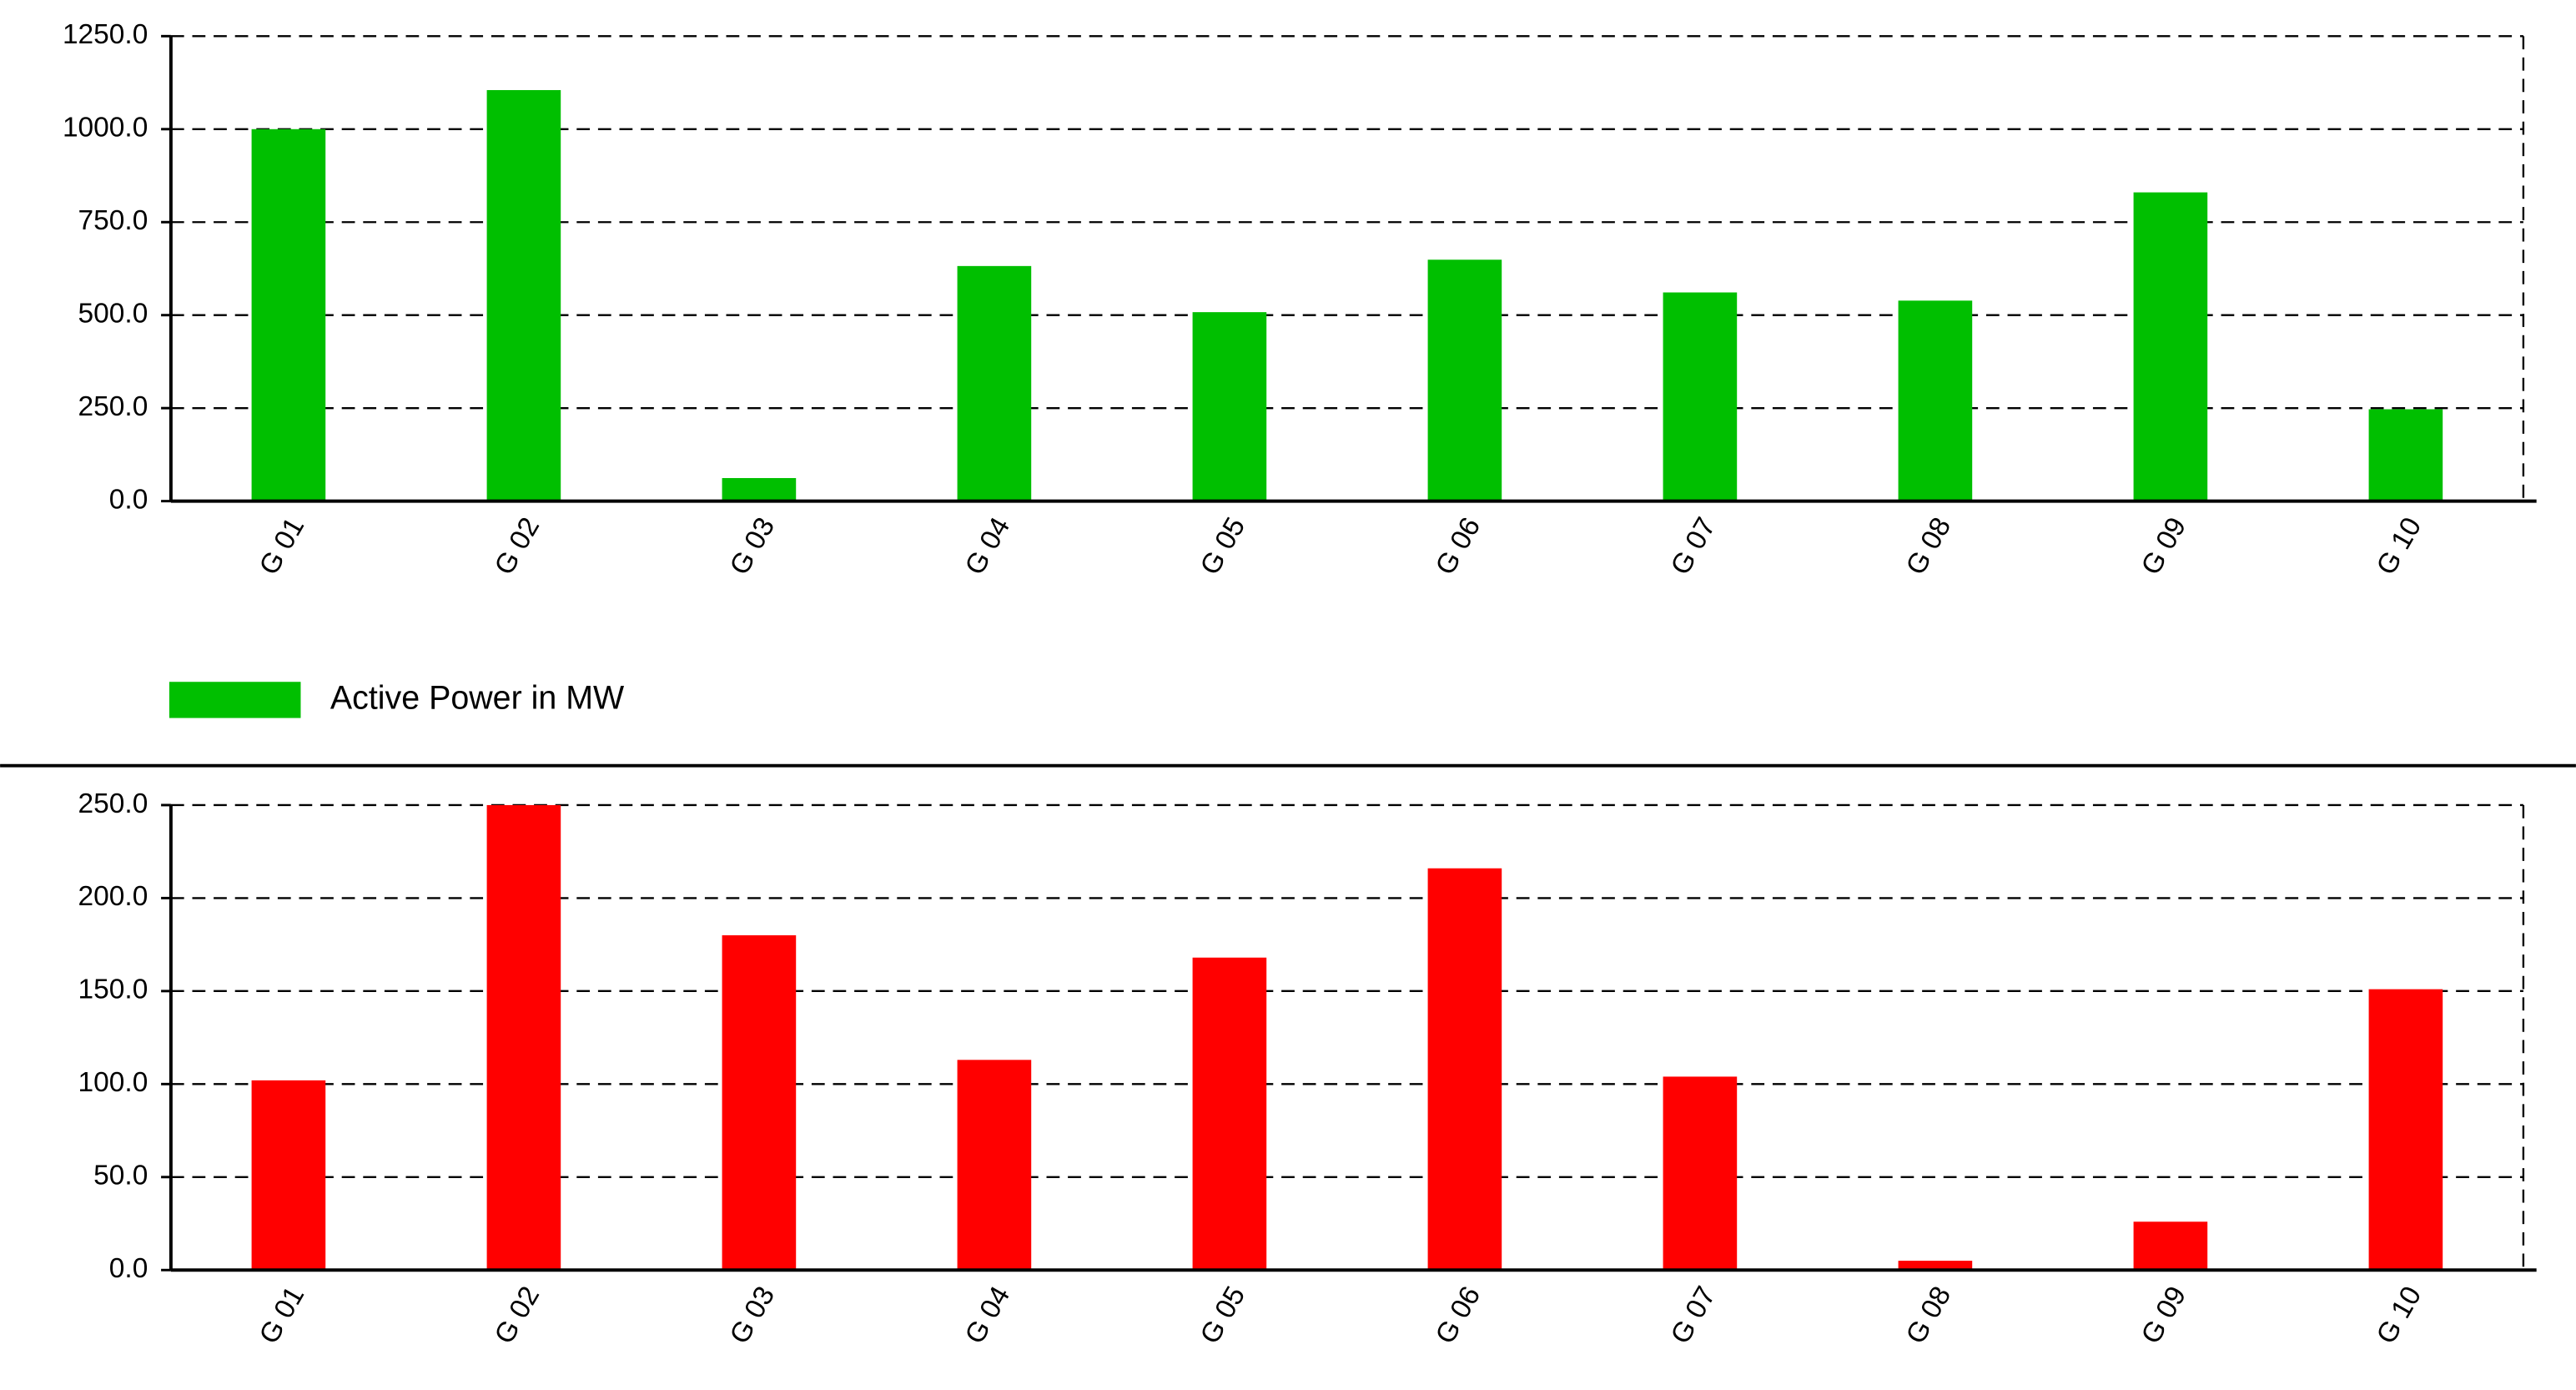 The image size is (2576, 1390). What do you see at coordinates (113, 220) in the screenshot?
I see `y-tick-label: 750.0` at bounding box center [113, 220].